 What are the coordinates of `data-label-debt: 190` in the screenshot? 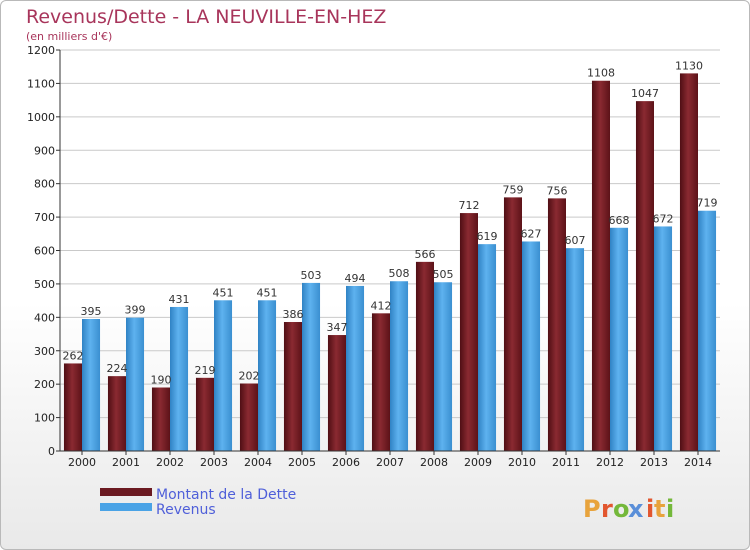 It's located at (160, 380).